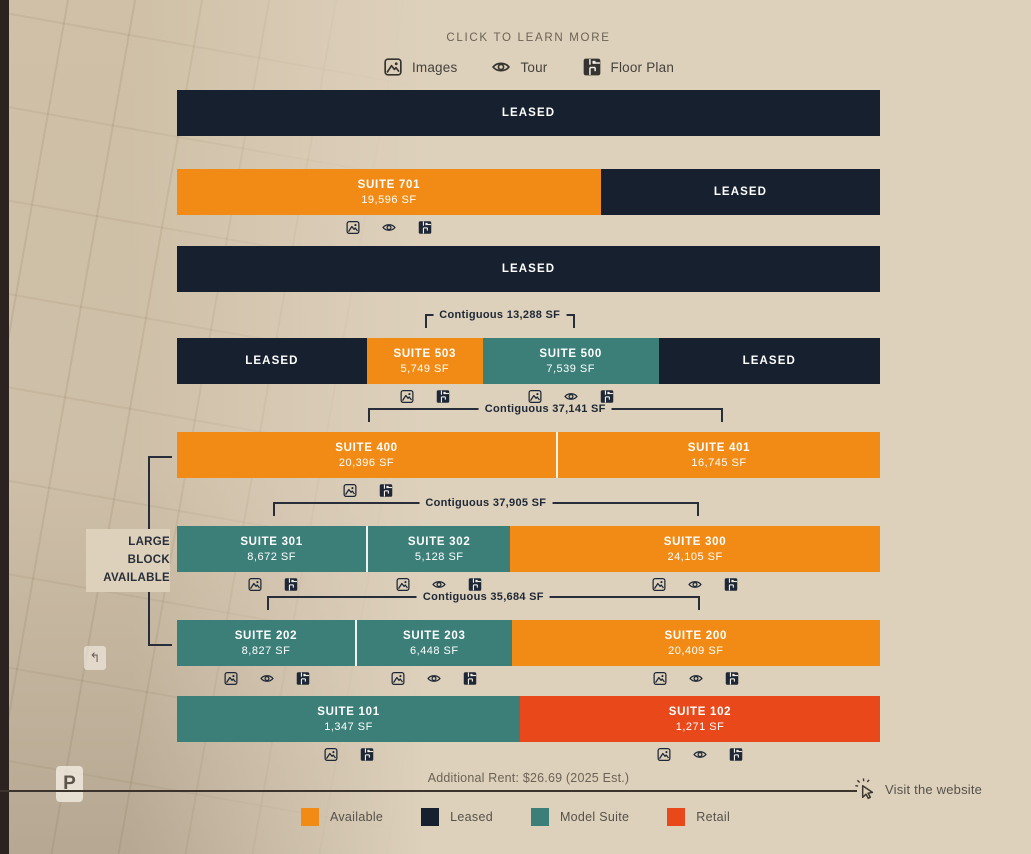 This screenshot has height=854, width=1031. What do you see at coordinates (528, 318) in the screenshot?
I see `contiguous-bracket: Contiguous 13,288 SF` at bounding box center [528, 318].